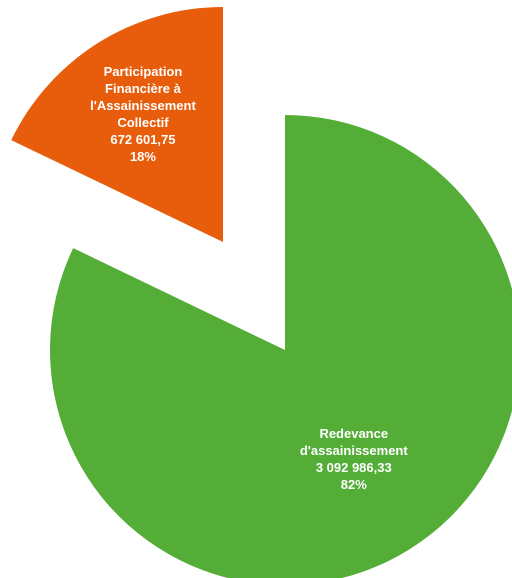  What do you see at coordinates (143, 122) in the screenshot?
I see `slice-label-1-name-line-3: Collectif` at bounding box center [143, 122].